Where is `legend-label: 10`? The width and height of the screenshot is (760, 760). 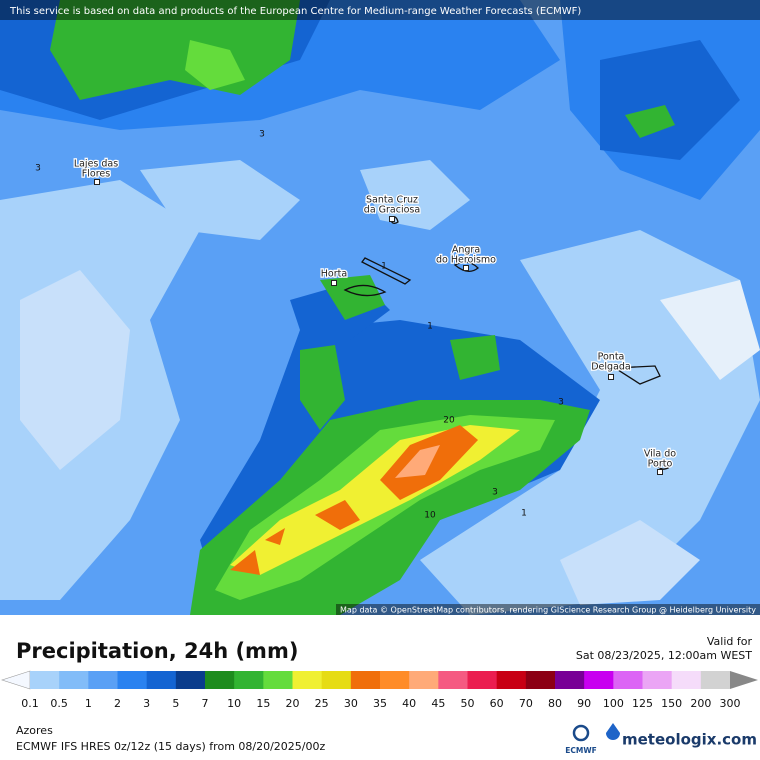
legend-label: 10 is located at coordinates (234, 703).